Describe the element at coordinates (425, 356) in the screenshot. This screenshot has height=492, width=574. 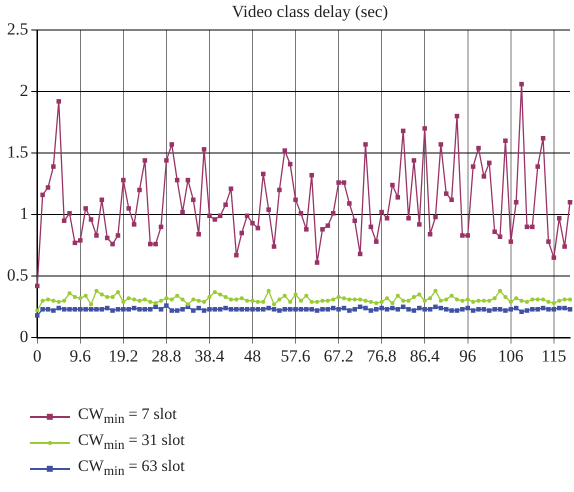
I see `x-tick-label: 86.4` at that location.